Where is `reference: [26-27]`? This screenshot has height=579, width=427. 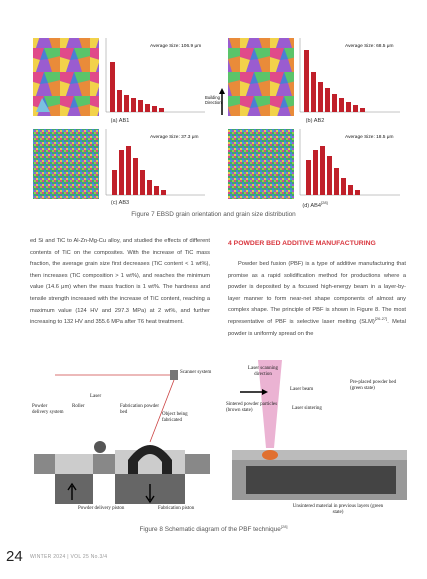
reference: [26-27] is located at coordinates (381, 319).